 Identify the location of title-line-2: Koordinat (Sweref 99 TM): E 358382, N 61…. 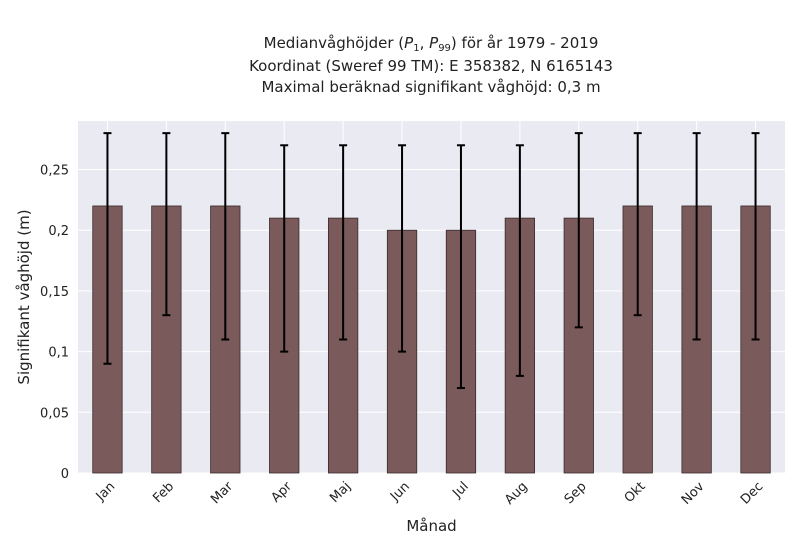
(431, 66).